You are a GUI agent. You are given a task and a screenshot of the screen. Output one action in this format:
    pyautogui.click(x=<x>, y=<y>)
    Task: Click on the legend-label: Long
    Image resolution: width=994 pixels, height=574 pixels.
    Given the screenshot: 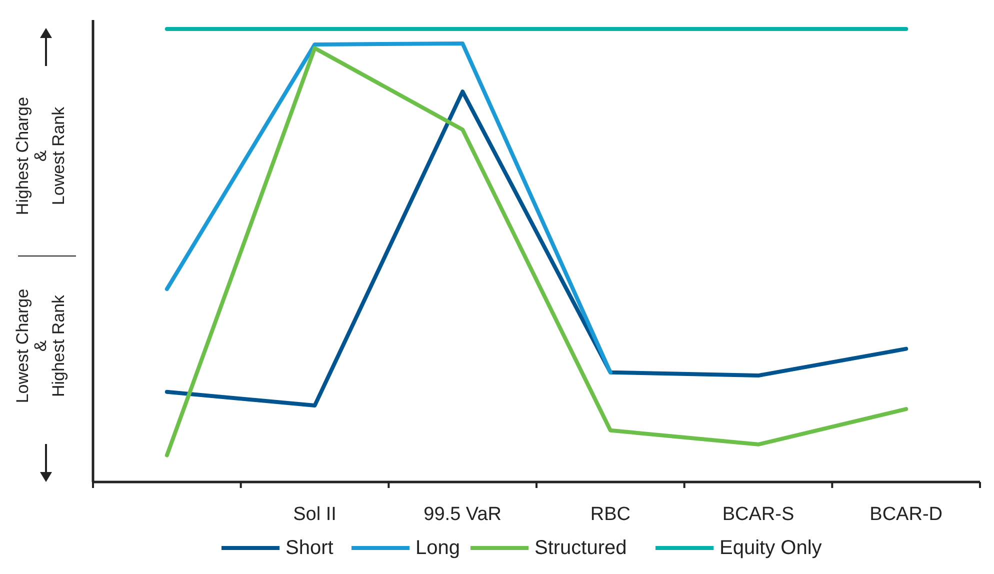 What is the action you would take?
    pyautogui.click(x=438, y=548)
    